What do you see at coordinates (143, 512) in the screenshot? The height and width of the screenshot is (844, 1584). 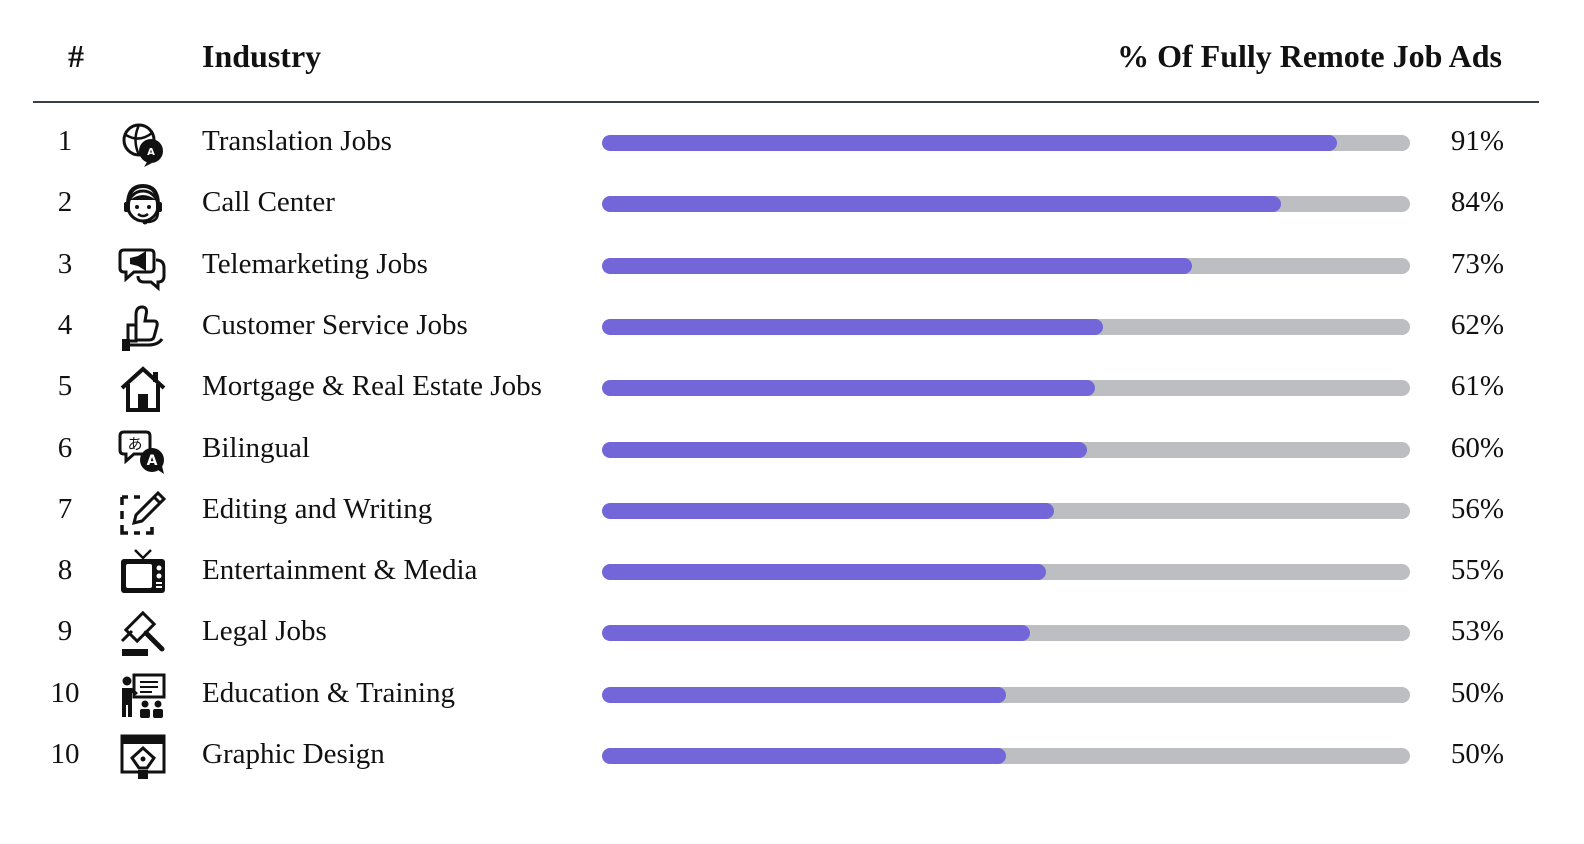 I see `edit-pencil-icon` at bounding box center [143, 512].